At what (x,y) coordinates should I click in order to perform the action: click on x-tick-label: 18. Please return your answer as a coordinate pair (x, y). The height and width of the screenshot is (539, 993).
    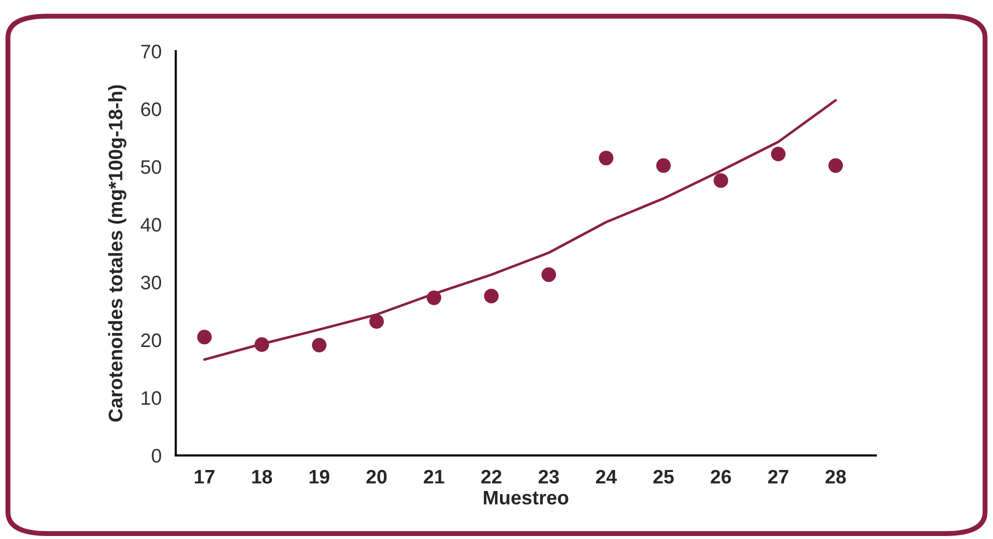
    Looking at the image, I should click on (262, 477).